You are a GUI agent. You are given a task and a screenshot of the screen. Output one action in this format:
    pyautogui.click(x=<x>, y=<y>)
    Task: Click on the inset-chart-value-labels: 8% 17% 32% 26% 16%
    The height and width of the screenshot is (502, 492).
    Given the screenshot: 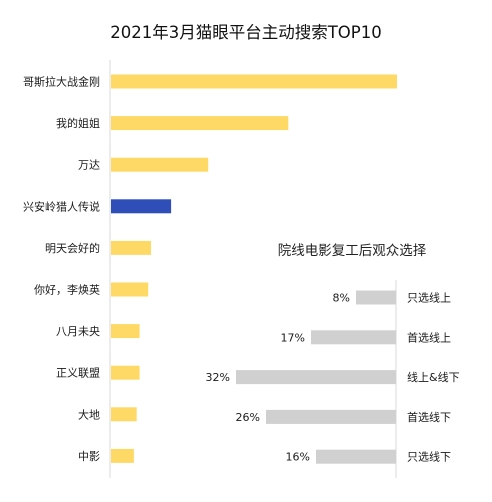 What is the action you would take?
    pyautogui.click(x=278, y=378)
    